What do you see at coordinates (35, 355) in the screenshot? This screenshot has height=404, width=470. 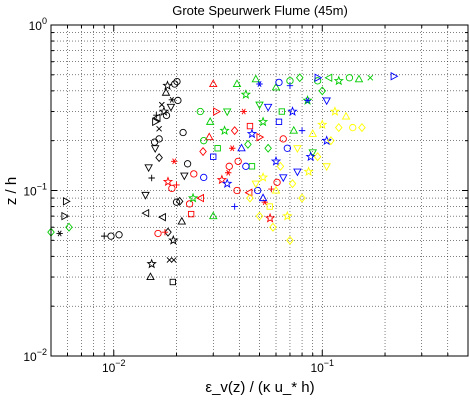 I see `y-tick-label: 10⁻²` at bounding box center [35, 355].